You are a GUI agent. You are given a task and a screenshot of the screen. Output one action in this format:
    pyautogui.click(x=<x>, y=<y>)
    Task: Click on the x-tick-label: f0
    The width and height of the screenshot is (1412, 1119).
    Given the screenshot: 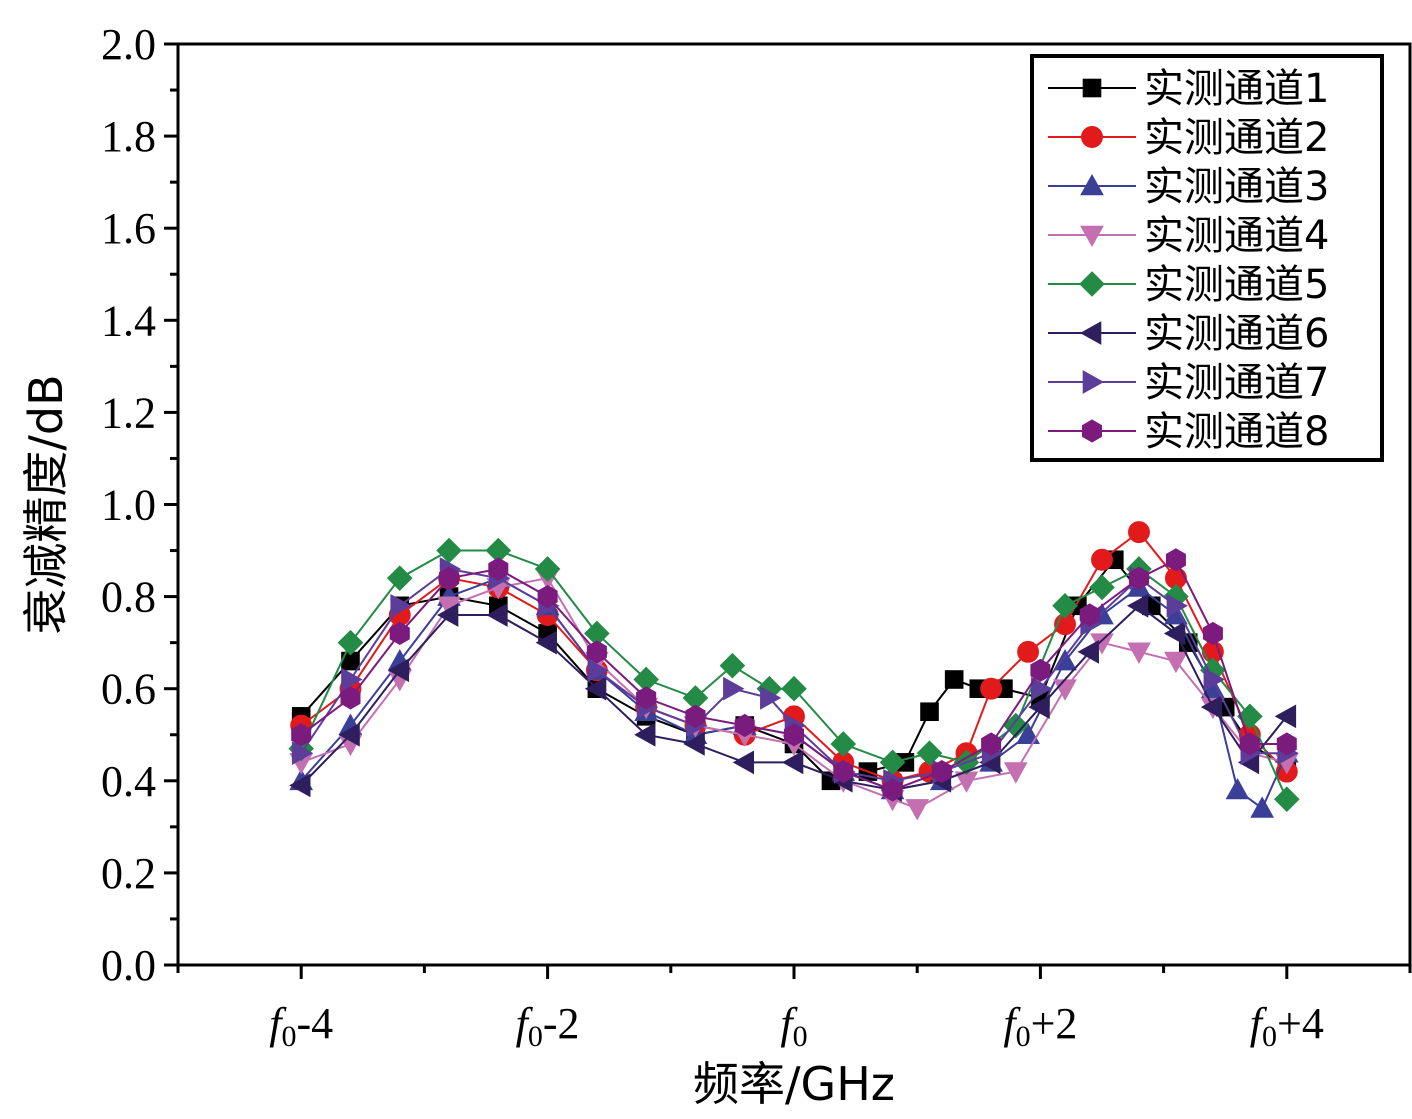 What is the action you would take?
    pyautogui.click(x=793, y=1026)
    